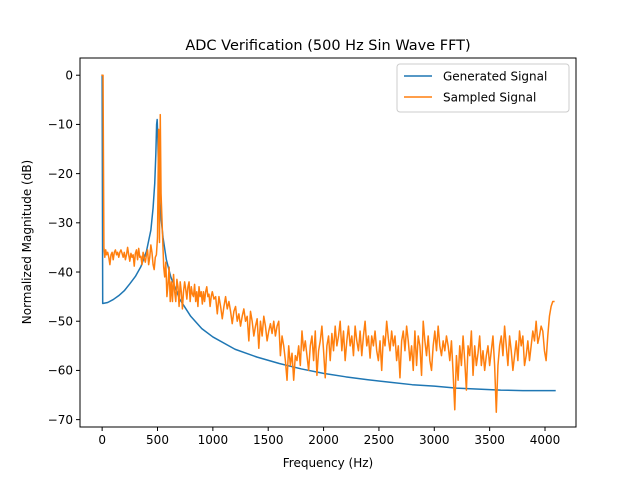 The height and width of the screenshot is (484, 640). Describe the element at coordinates (489, 98) in the screenshot. I see `legend-label-sampled: Sampled Signal` at that location.